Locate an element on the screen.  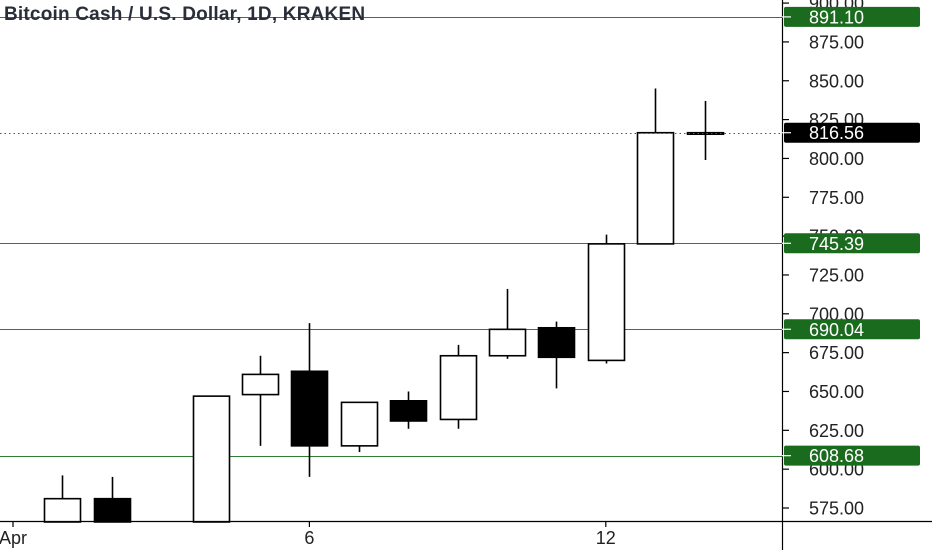
y-tick-label: 850.00 is located at coordinates (836, 81).